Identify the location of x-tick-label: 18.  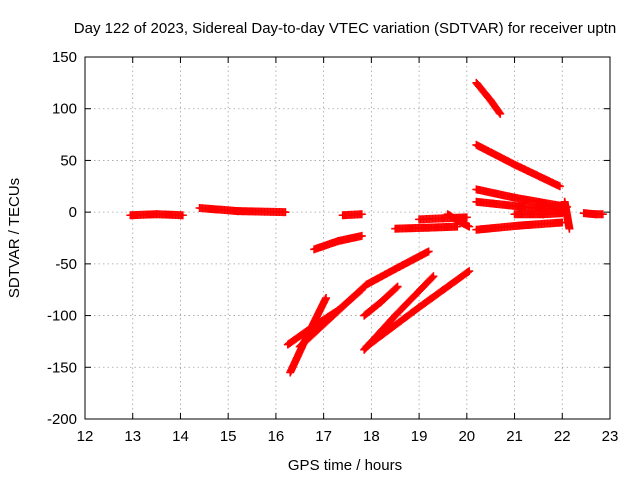
(371, 436).